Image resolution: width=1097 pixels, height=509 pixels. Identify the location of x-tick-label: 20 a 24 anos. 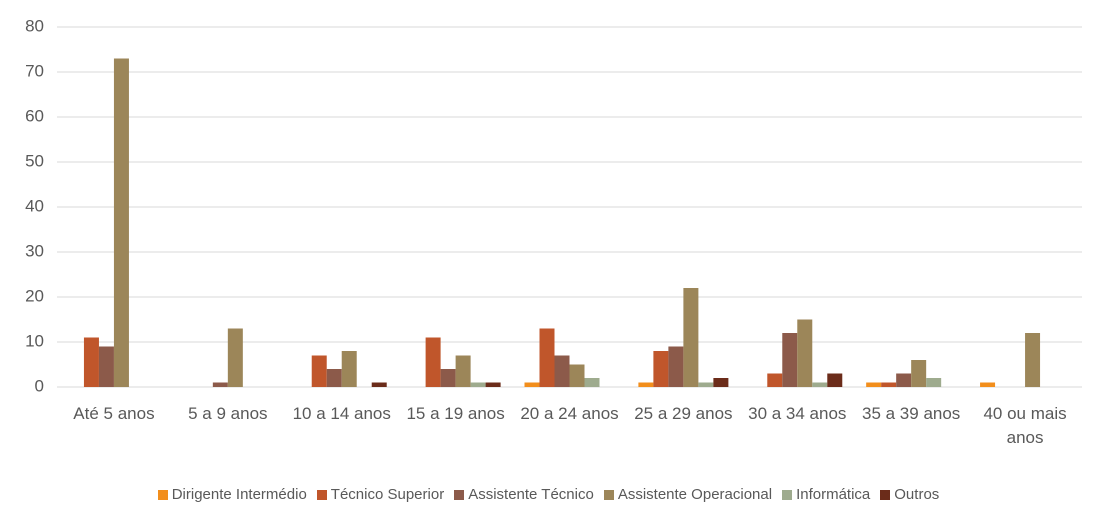
(569, 413).